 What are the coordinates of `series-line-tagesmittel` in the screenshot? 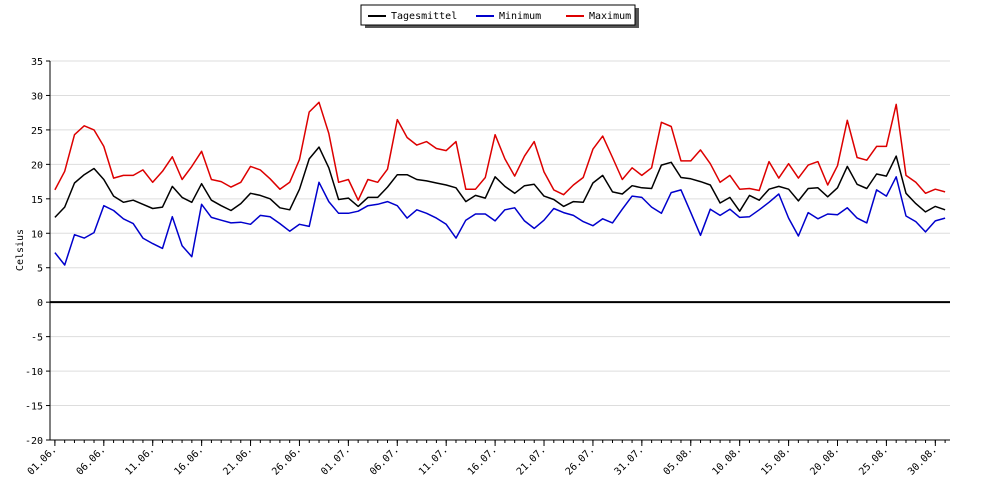 It's located at (500, 182).